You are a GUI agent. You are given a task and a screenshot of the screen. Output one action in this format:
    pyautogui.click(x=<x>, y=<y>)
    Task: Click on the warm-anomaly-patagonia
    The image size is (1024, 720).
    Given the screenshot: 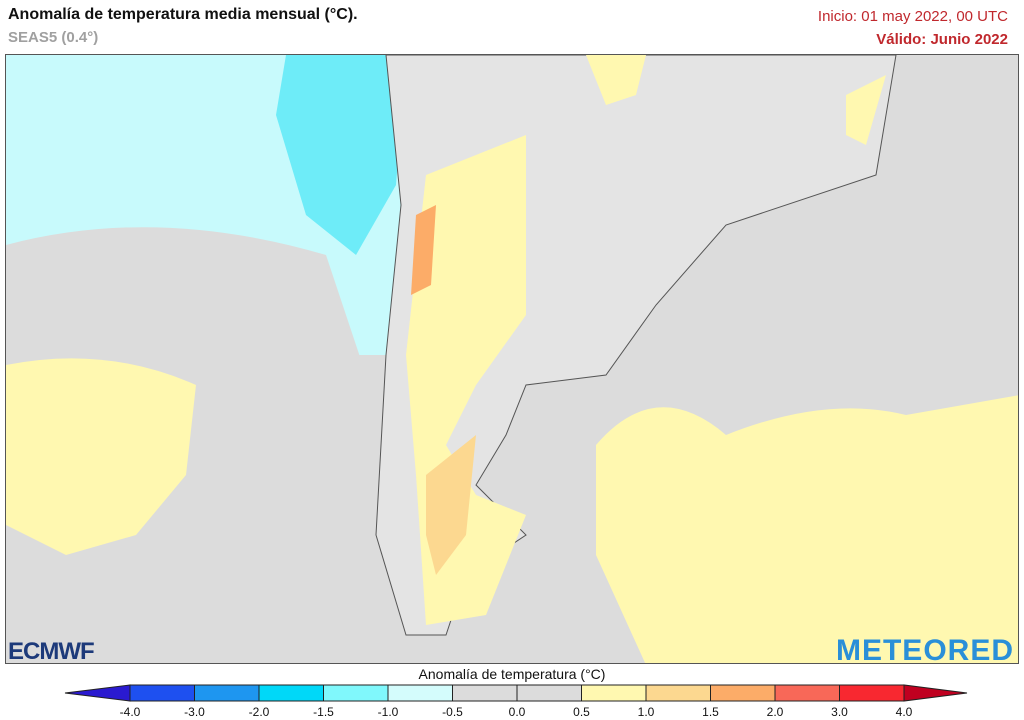 What is the action you would take?
    pyautogui.click(x=451, y=505)
    